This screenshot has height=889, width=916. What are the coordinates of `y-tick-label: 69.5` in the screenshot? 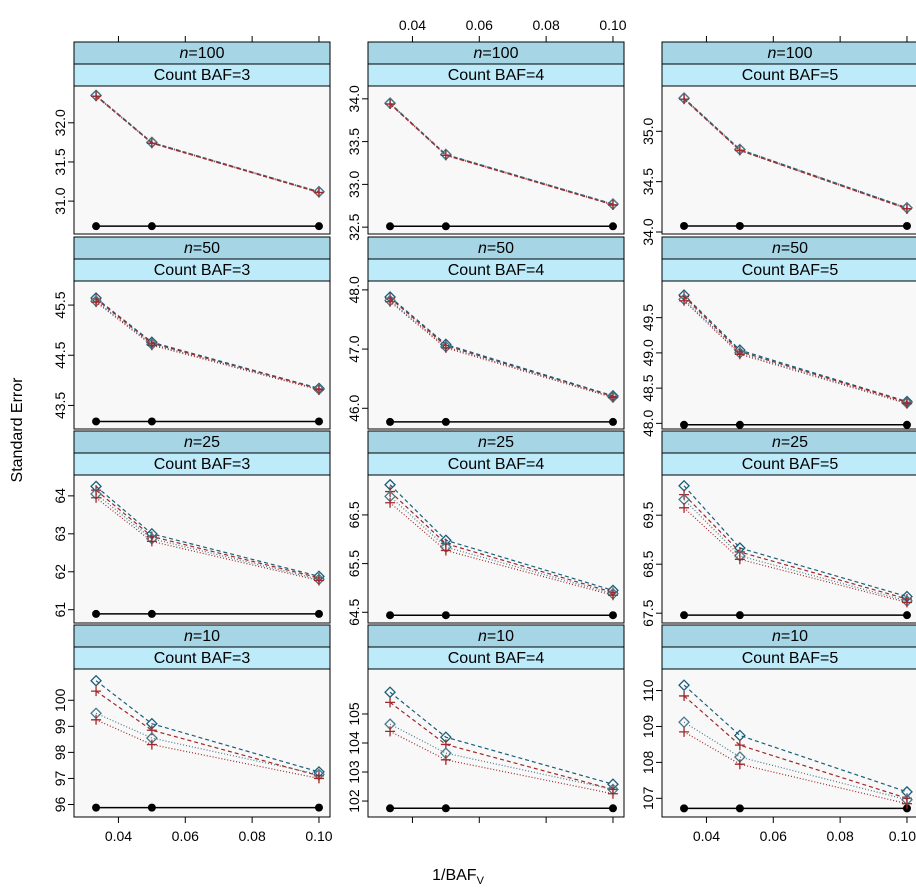 It's located at (648, 514).